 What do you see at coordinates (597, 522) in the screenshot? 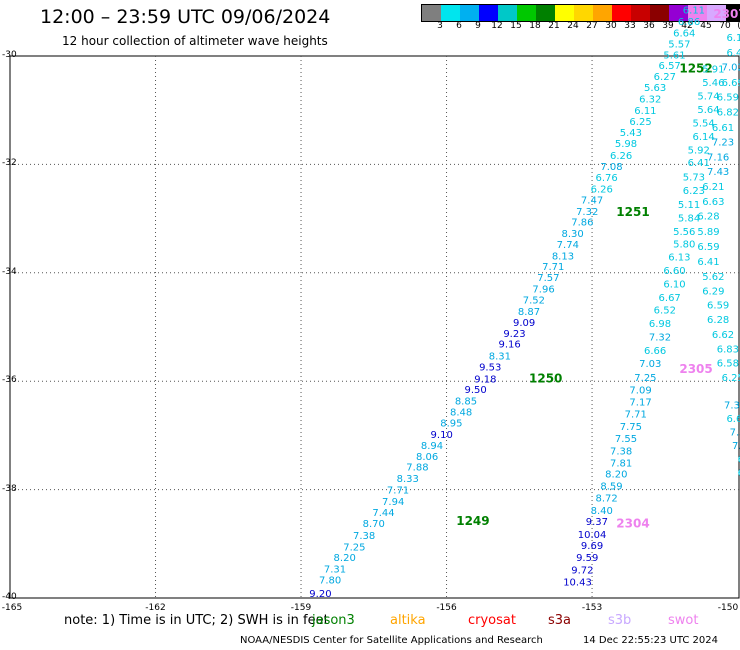
I see `wave-height-value: 9.37` at bounding box center [597, 522].